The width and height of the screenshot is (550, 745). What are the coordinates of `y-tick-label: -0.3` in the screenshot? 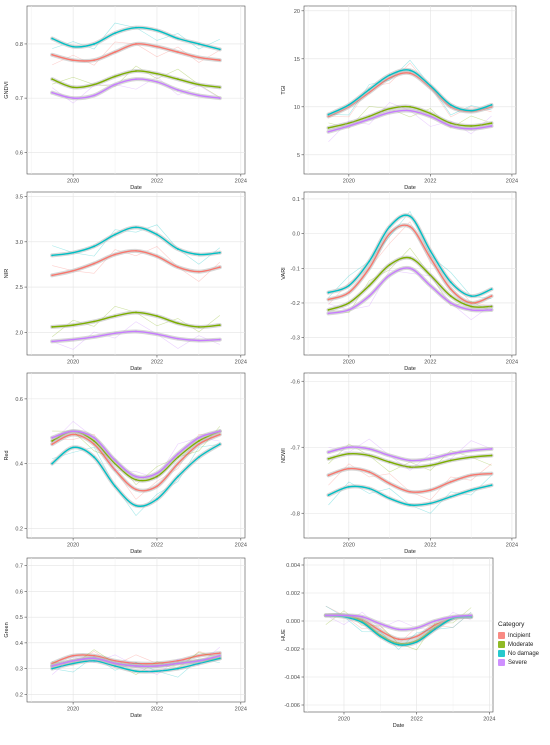 It's located at (295, 339).